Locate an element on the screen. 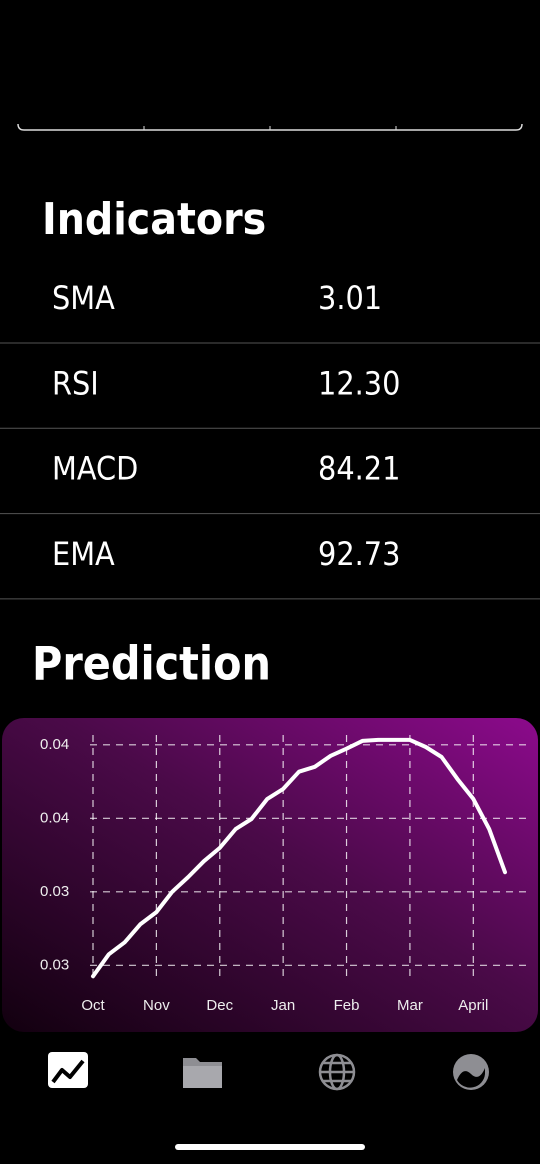 The height and width of the screenshot is (1164, 540). home-indicator is located at coordinates (270, 1147).